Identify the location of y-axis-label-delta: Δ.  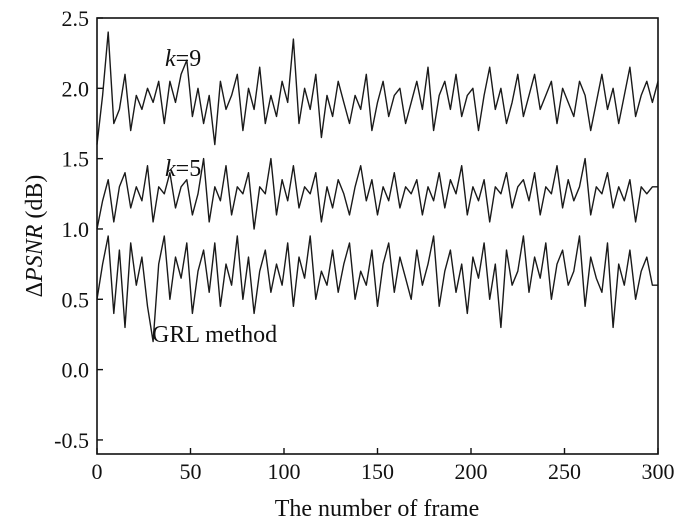
(35, 289).